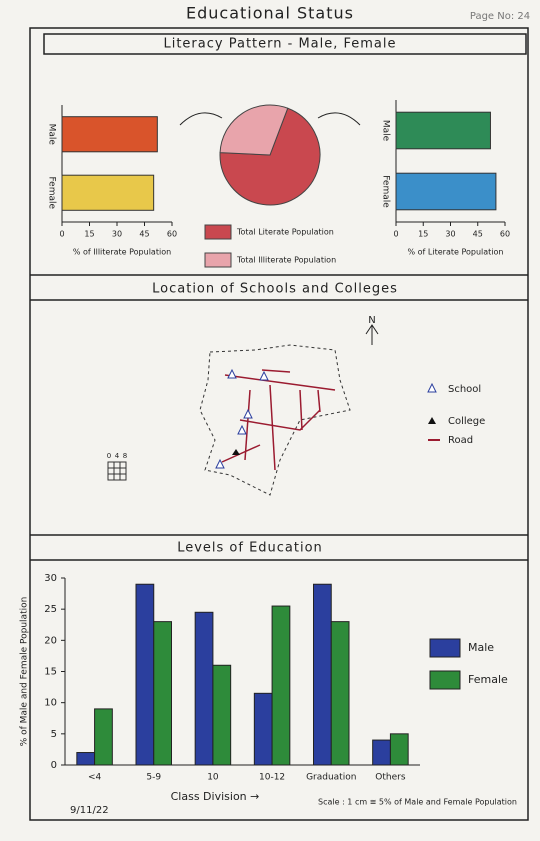 The width and height of the screenshot is (540, 841). I want to click on scale-label: 0, so click(109, 456).